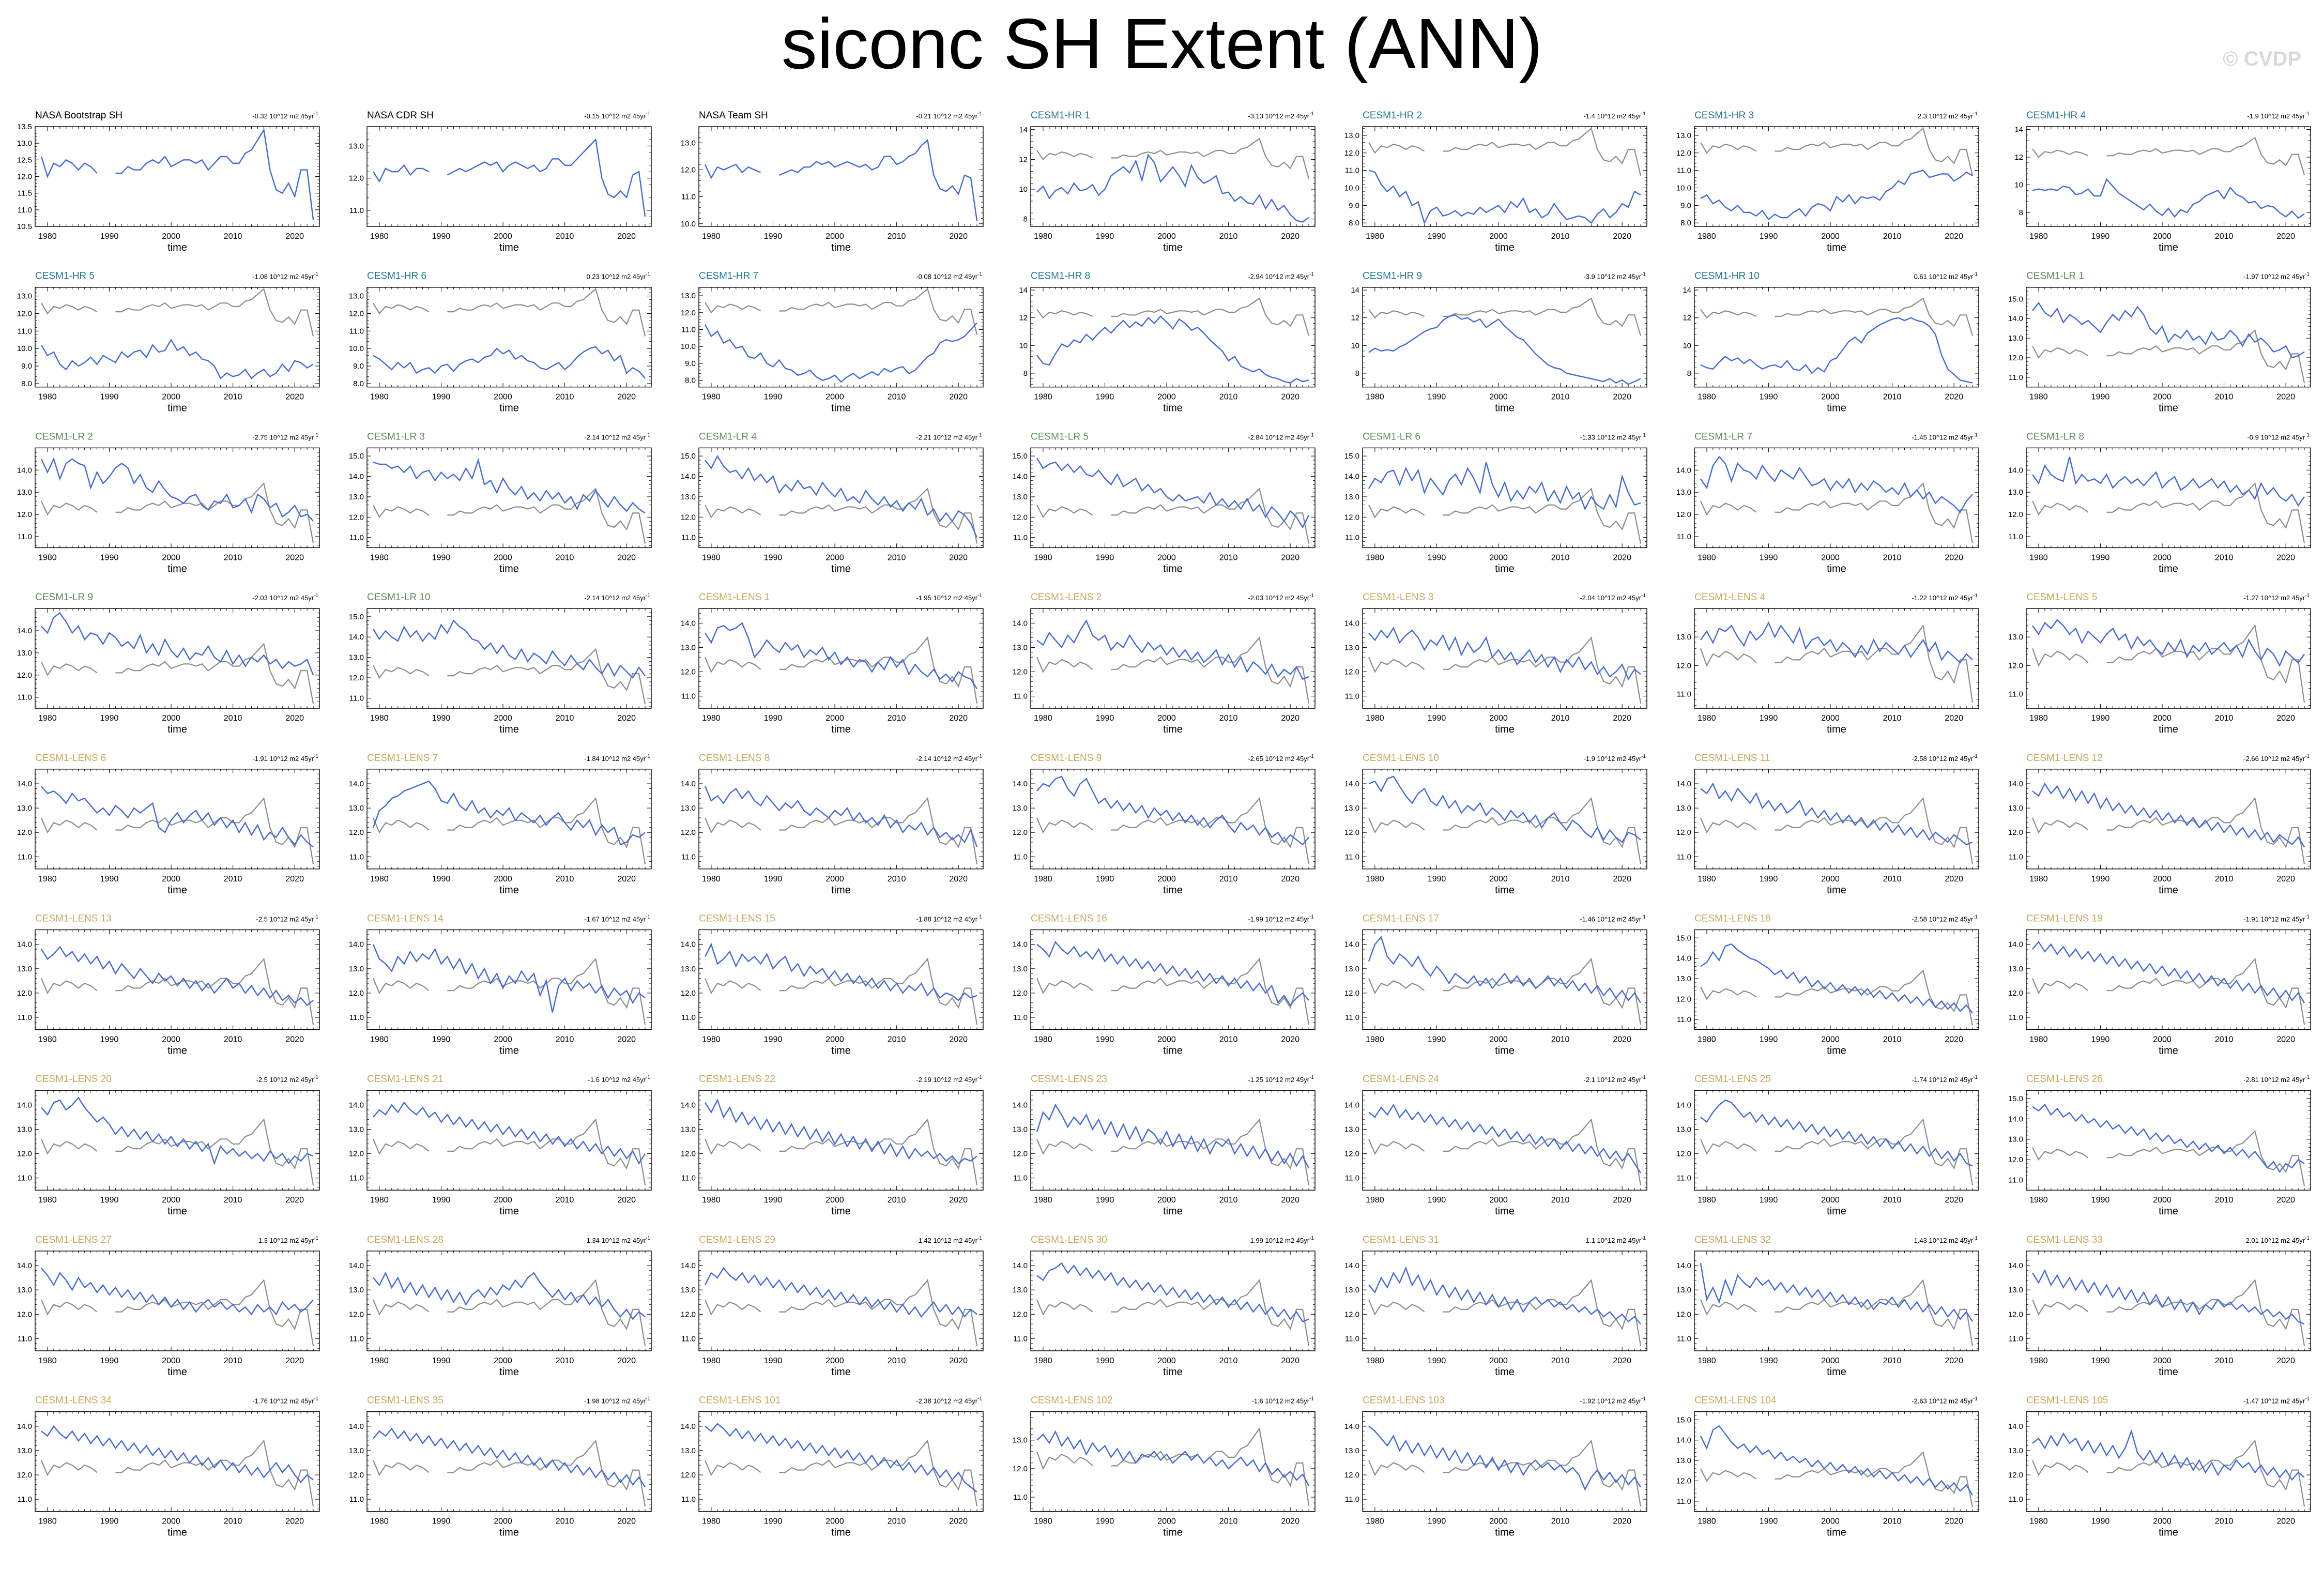  What do you see at coordinates (949, 276) in the screenshot?
I see `trend-label: -0.08 10^12 m2 45yr-1` at bounding box center [949, 276].